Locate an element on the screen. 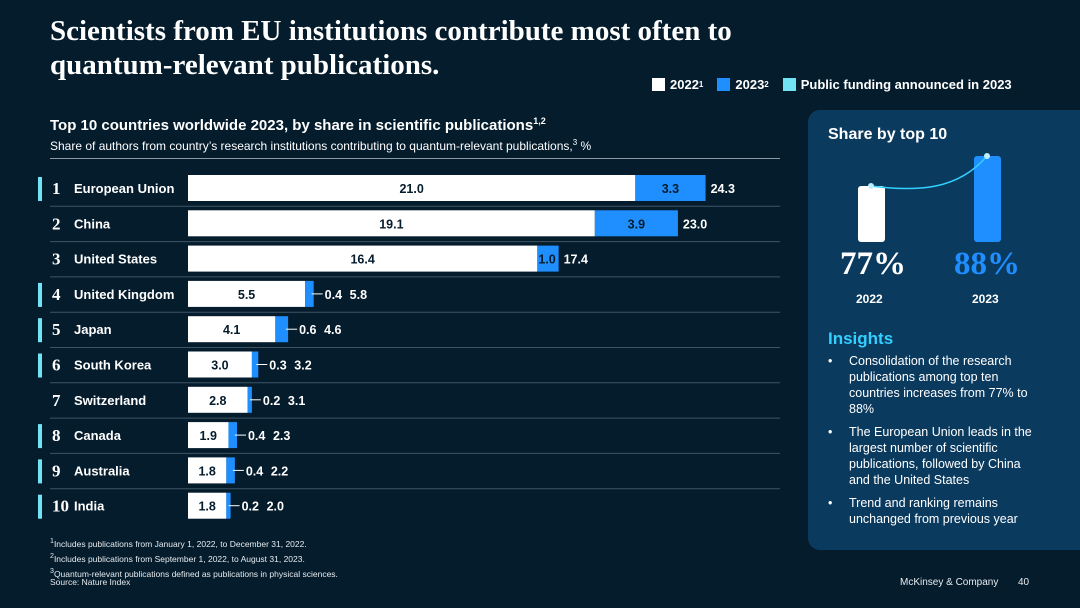  category-label: India is located at coordinates (89, 506).